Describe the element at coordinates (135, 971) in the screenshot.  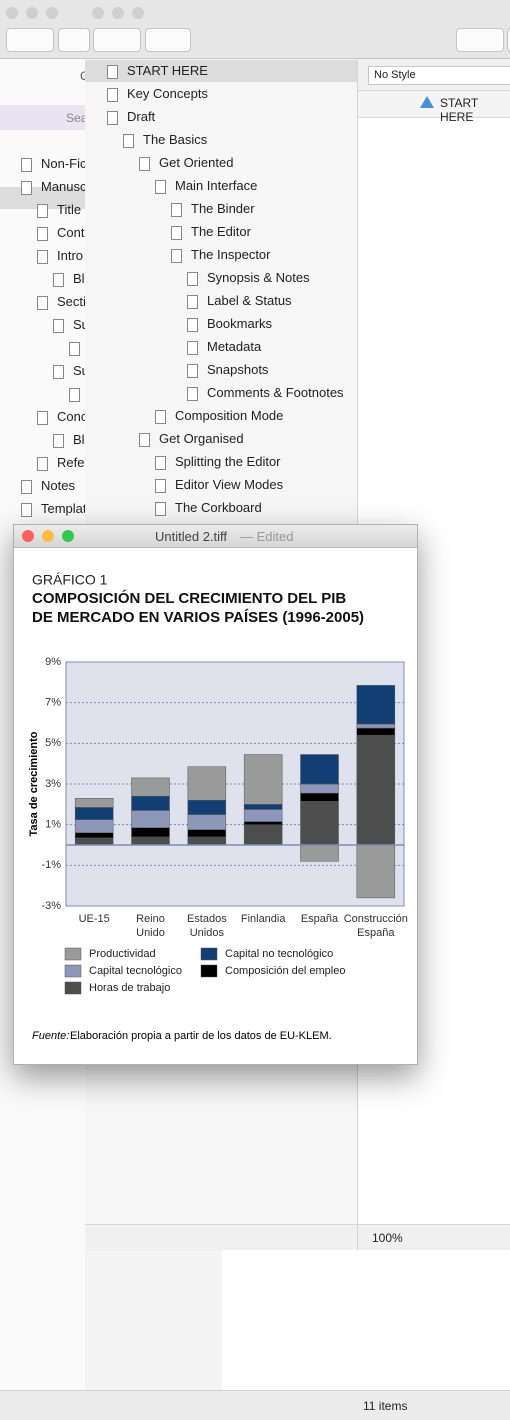
I see `legend-label: Capital tecnológico` at that location.